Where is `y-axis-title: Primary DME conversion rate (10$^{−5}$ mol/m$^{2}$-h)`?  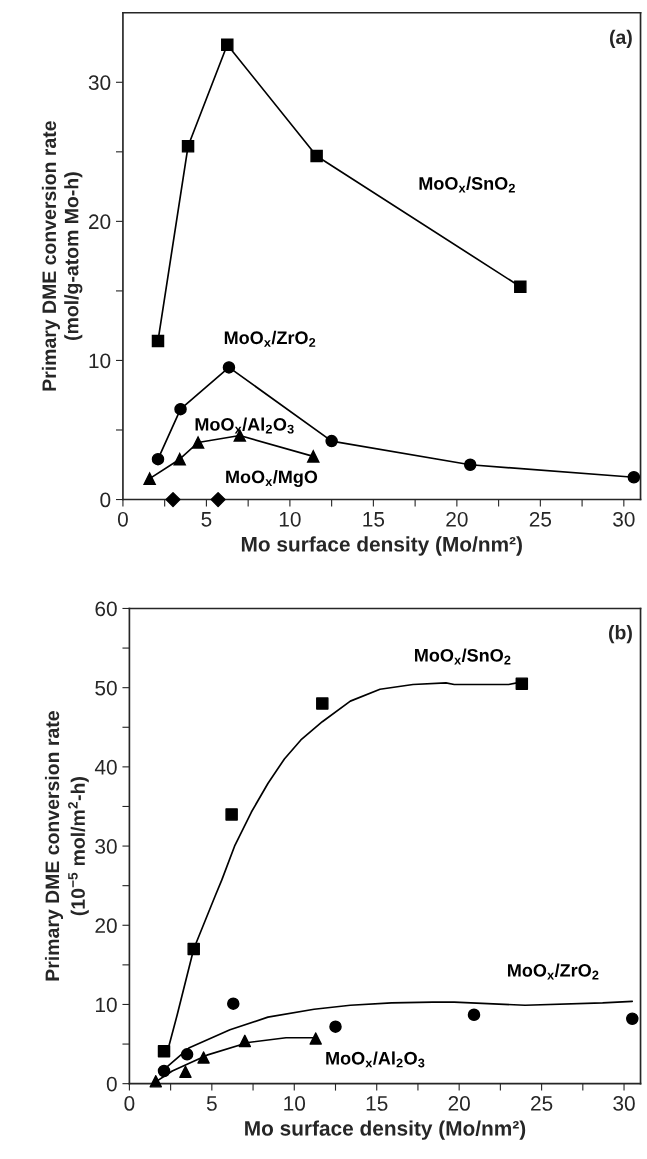 y-axis-title: Primary DME conversion rate (10$^{−5}$ mol/m$^{2}$-h) is located at coordinates (66, 846).